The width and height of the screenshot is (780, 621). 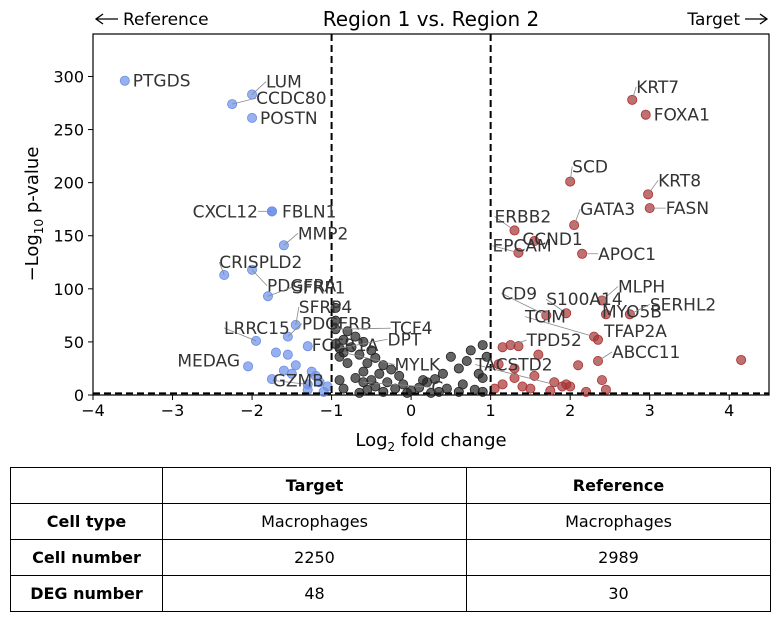 What do you see at coordinates (68, 76) in the screenshot?
I see `y-tick-label: 300` at bounding box center [68, 76].